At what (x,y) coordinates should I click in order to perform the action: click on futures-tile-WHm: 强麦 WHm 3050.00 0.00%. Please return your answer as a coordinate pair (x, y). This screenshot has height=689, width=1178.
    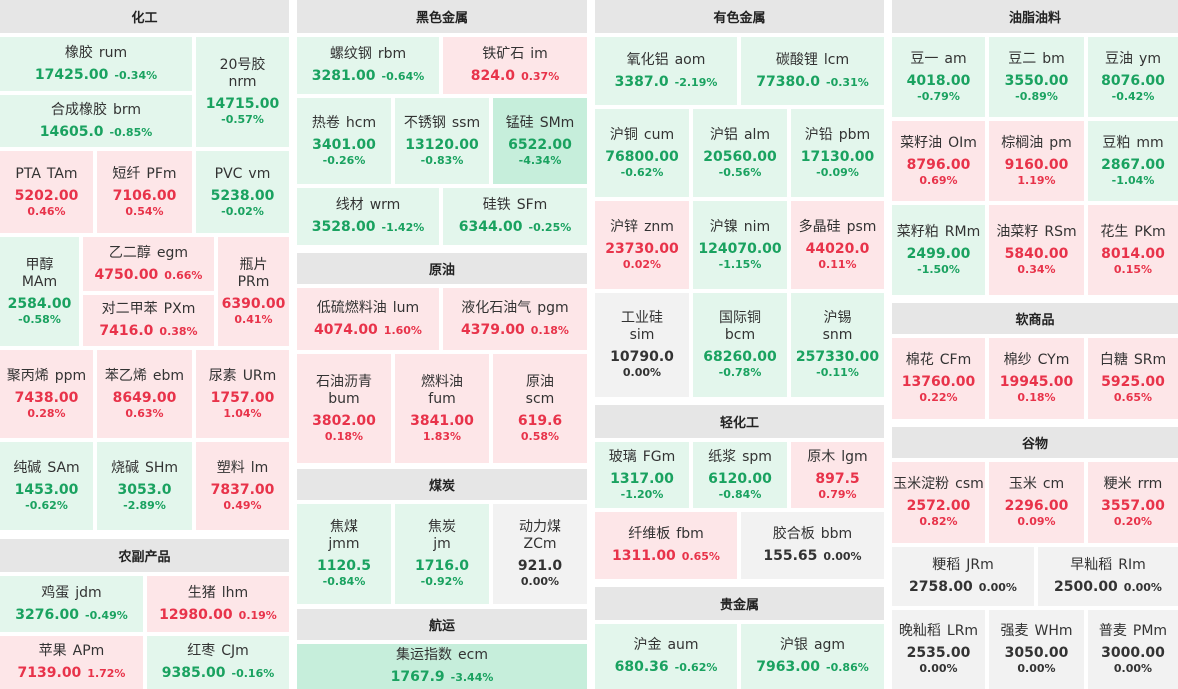
    Looking at the image, I should click on (1036, 649).